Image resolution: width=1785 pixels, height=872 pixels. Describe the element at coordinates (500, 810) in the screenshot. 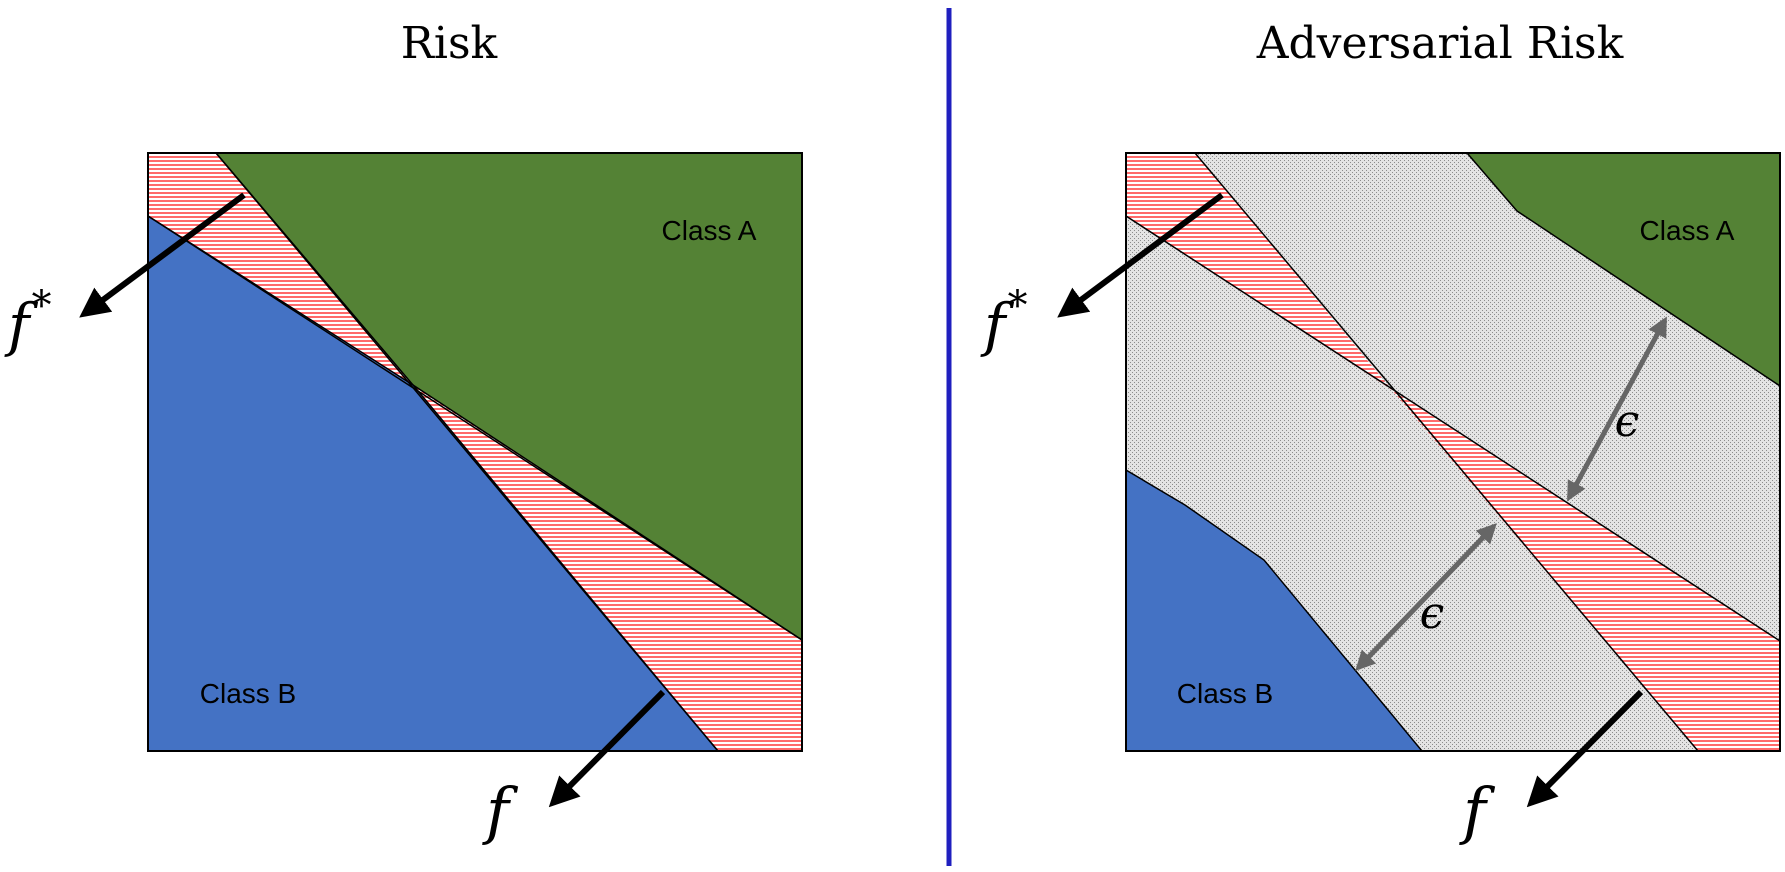

I see `left-f-label: f` at that location.